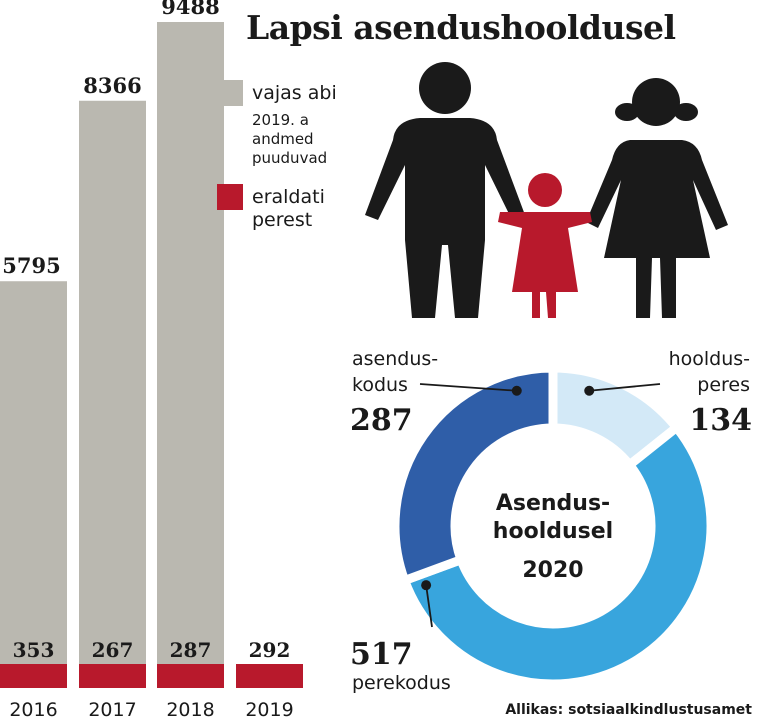 The image size is (768, 726). I want to click on bar-need-help-2017, so click(112, 382).